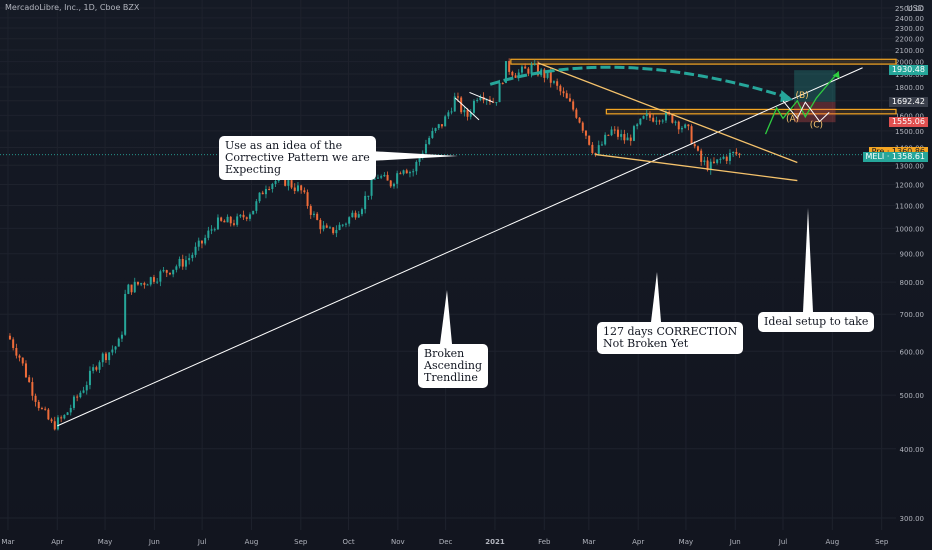 The width and height of the screenshot is (932, 550). What do you see at coordinates (444, 353) in the screenshot?
I see `callout-line: Broken` at bounding box center [444, 353].